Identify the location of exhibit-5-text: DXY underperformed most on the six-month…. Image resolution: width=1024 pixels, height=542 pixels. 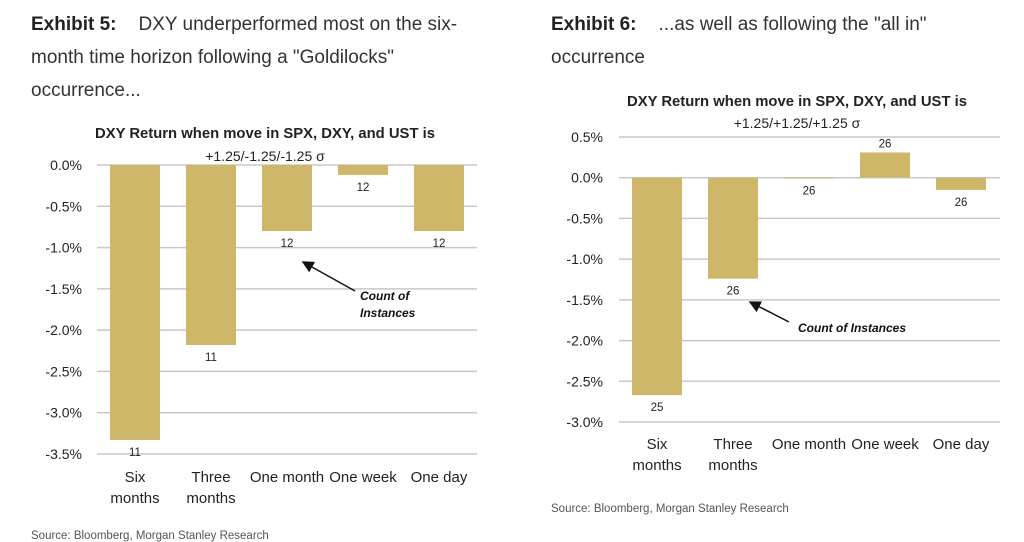
(244, 57).